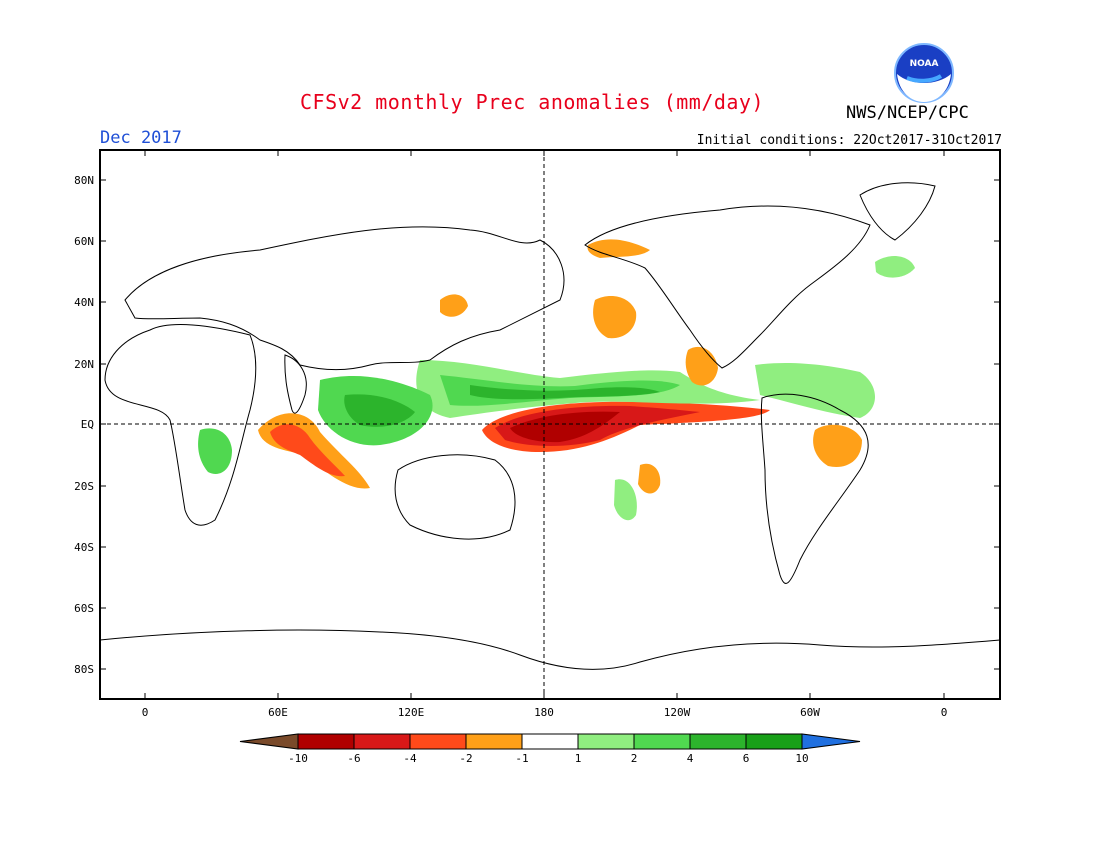 This screenshot has width=1100, height=850. Describe the element at coordinates (849, 140) in the screenshot. I see `initial-conditions: Initial conditions: 22Oct2017-31Oct2017` at that location.